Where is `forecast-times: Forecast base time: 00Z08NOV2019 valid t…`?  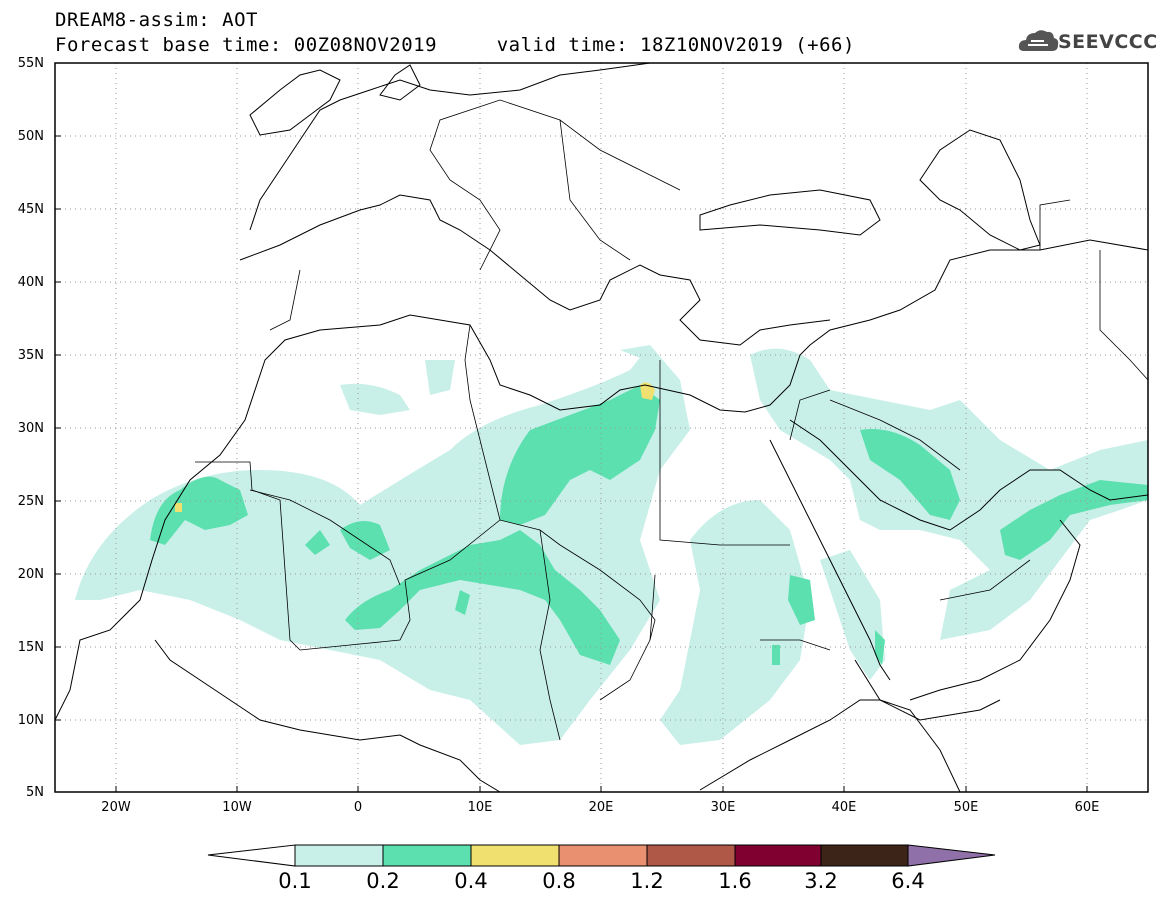 forecast-times: Forecast base time: 00Z08NOV2019 valid t… is located at coordinates (455, 45).